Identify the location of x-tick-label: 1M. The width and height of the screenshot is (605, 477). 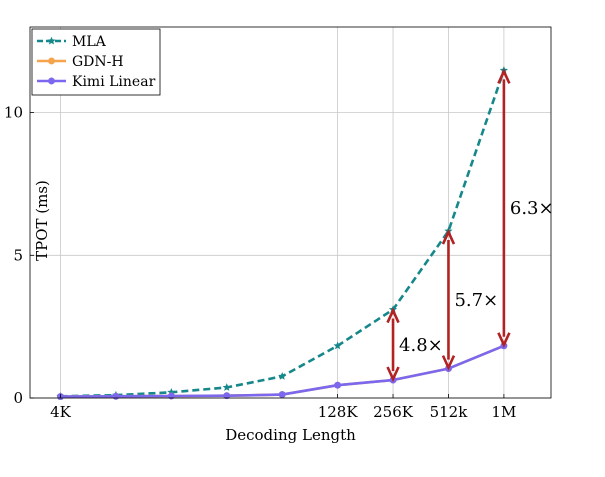
(503, 412).